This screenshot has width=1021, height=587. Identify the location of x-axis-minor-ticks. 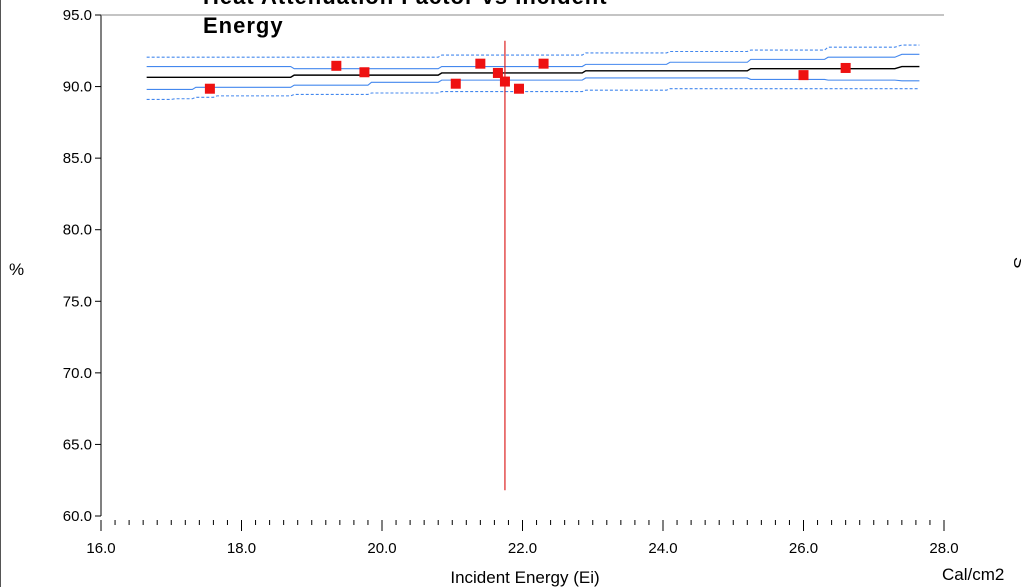
(522, 522).